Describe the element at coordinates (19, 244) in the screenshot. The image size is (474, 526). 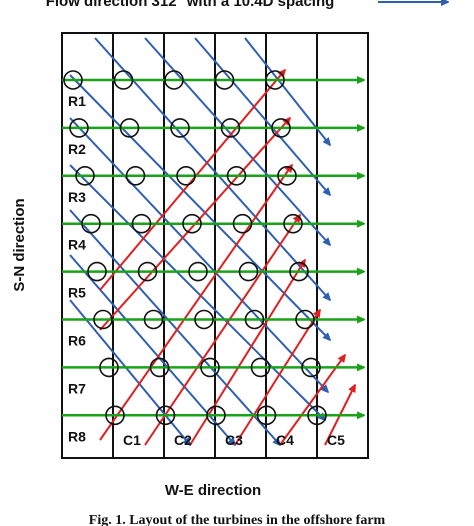
I see `y-axis-label: S-N direction` at that location.